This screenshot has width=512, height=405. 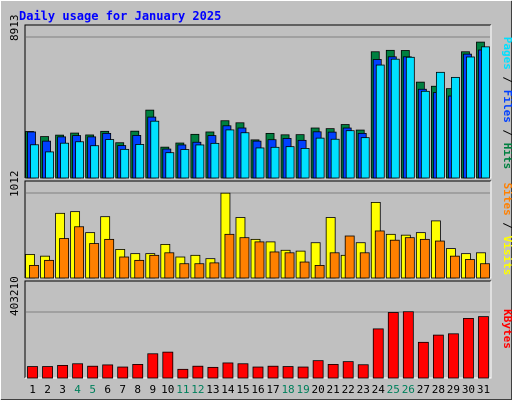 What do you see at coordinates (228, 389) in the screenshot?
I see `day-label: 14` at bounding box center [228, 389].